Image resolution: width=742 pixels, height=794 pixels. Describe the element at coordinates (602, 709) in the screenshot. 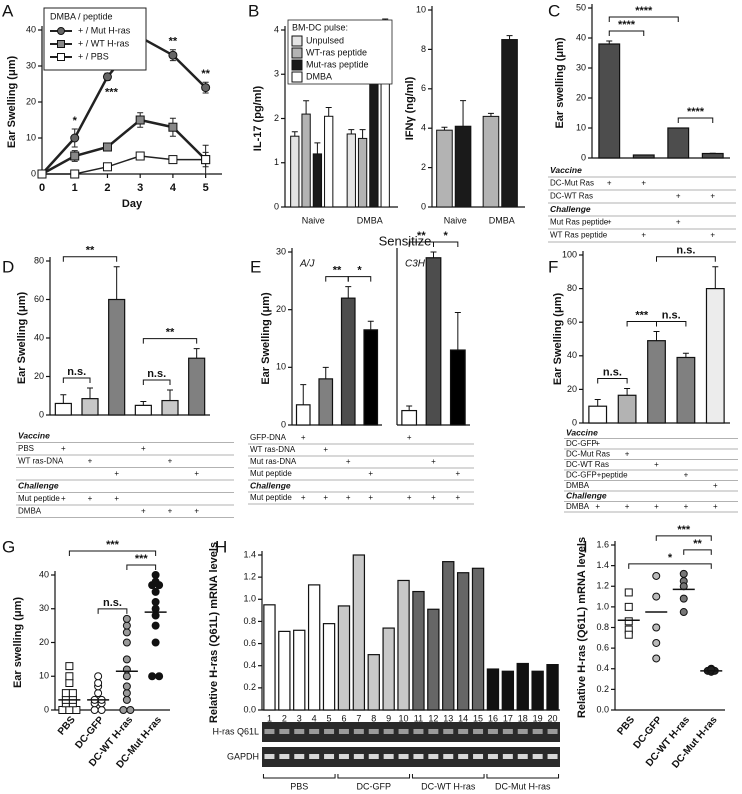

I see `y-tick-label: 0.0` at that location.